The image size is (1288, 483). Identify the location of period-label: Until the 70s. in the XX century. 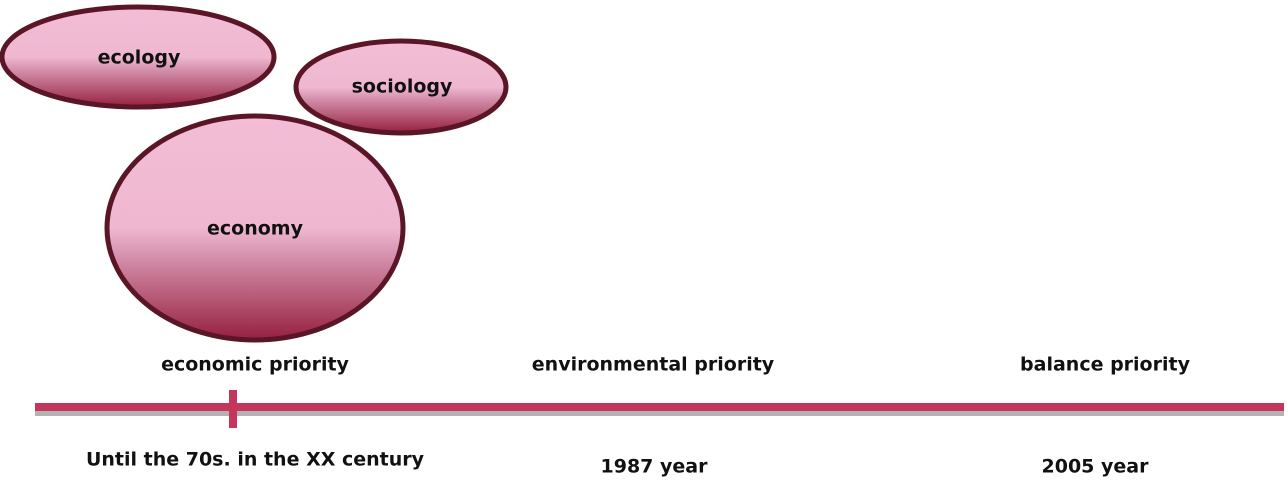
(255, 460).